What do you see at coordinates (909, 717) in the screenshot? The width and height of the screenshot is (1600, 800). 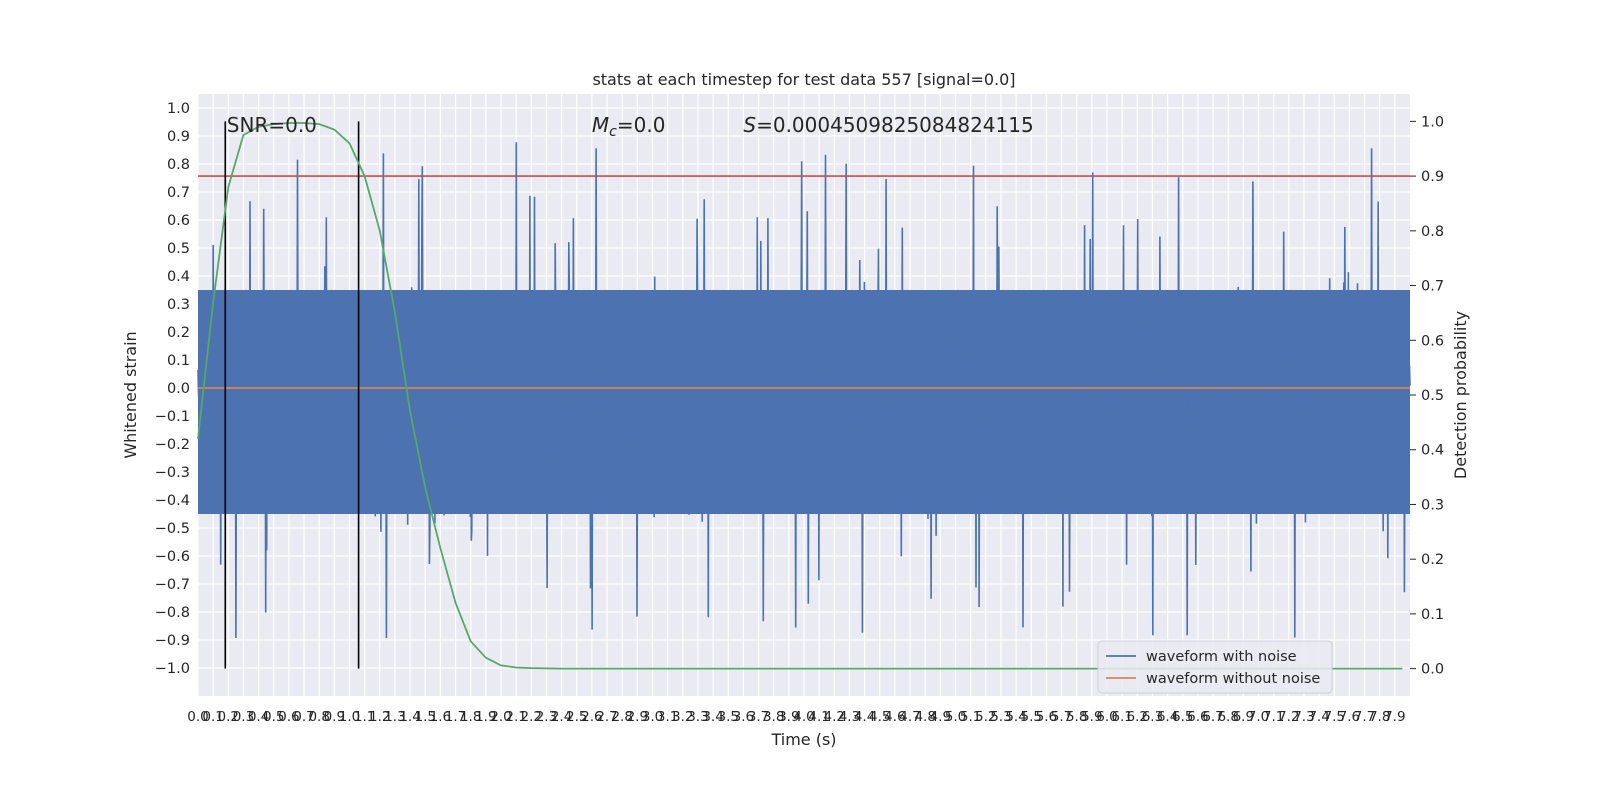 I see `x-tick-label: 4.7` at bounding box center [909, 717].